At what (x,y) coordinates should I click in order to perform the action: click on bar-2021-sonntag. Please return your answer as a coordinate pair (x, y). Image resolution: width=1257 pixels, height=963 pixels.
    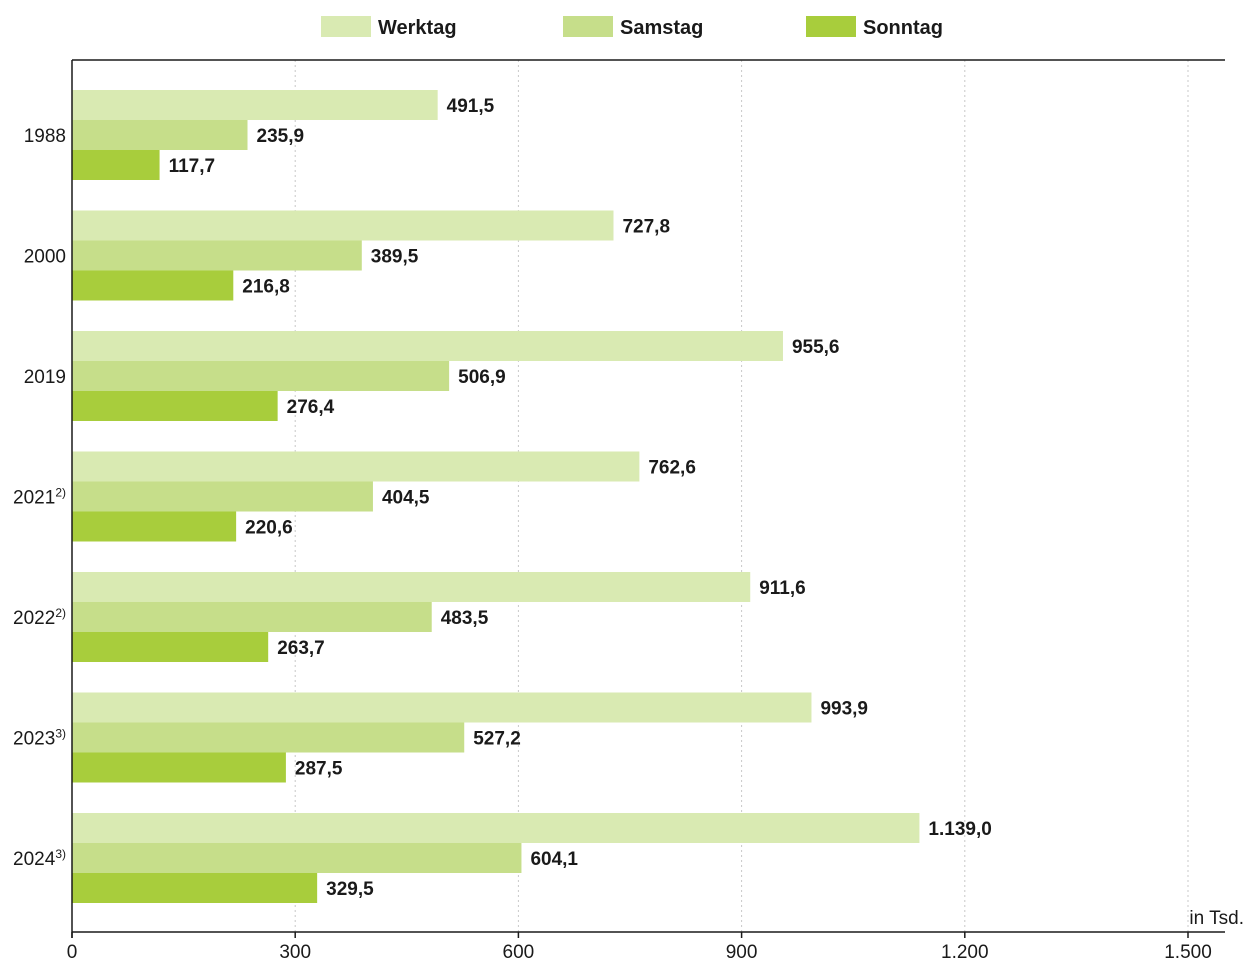
    Looking at the image, I should click on (154, 526).